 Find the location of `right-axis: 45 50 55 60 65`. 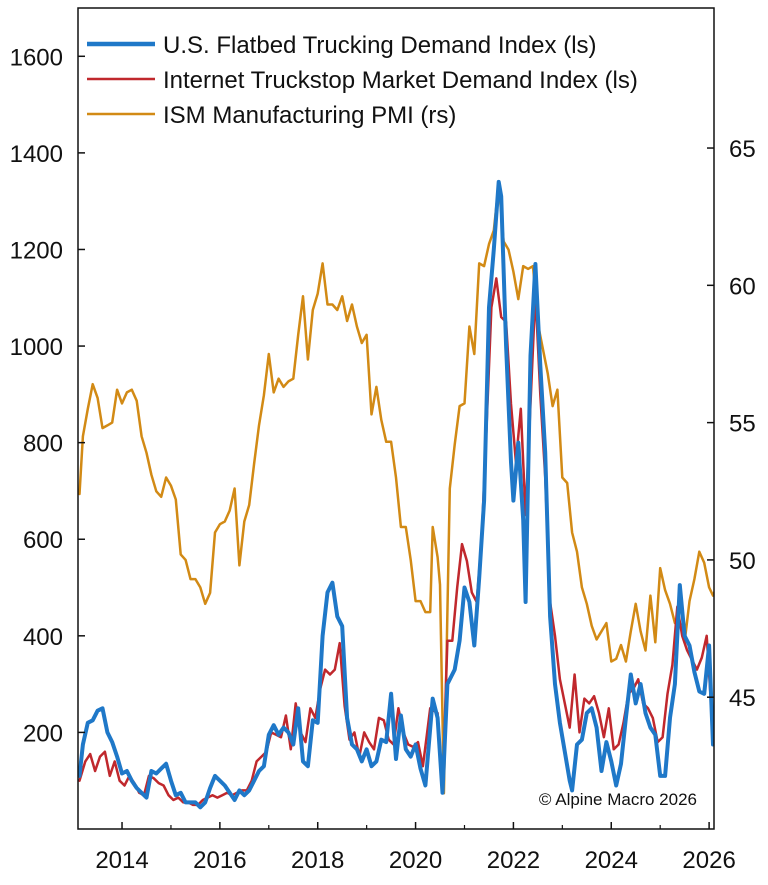

right-axis: 45 50 55 60 65 is located at coordinates (731, 424).